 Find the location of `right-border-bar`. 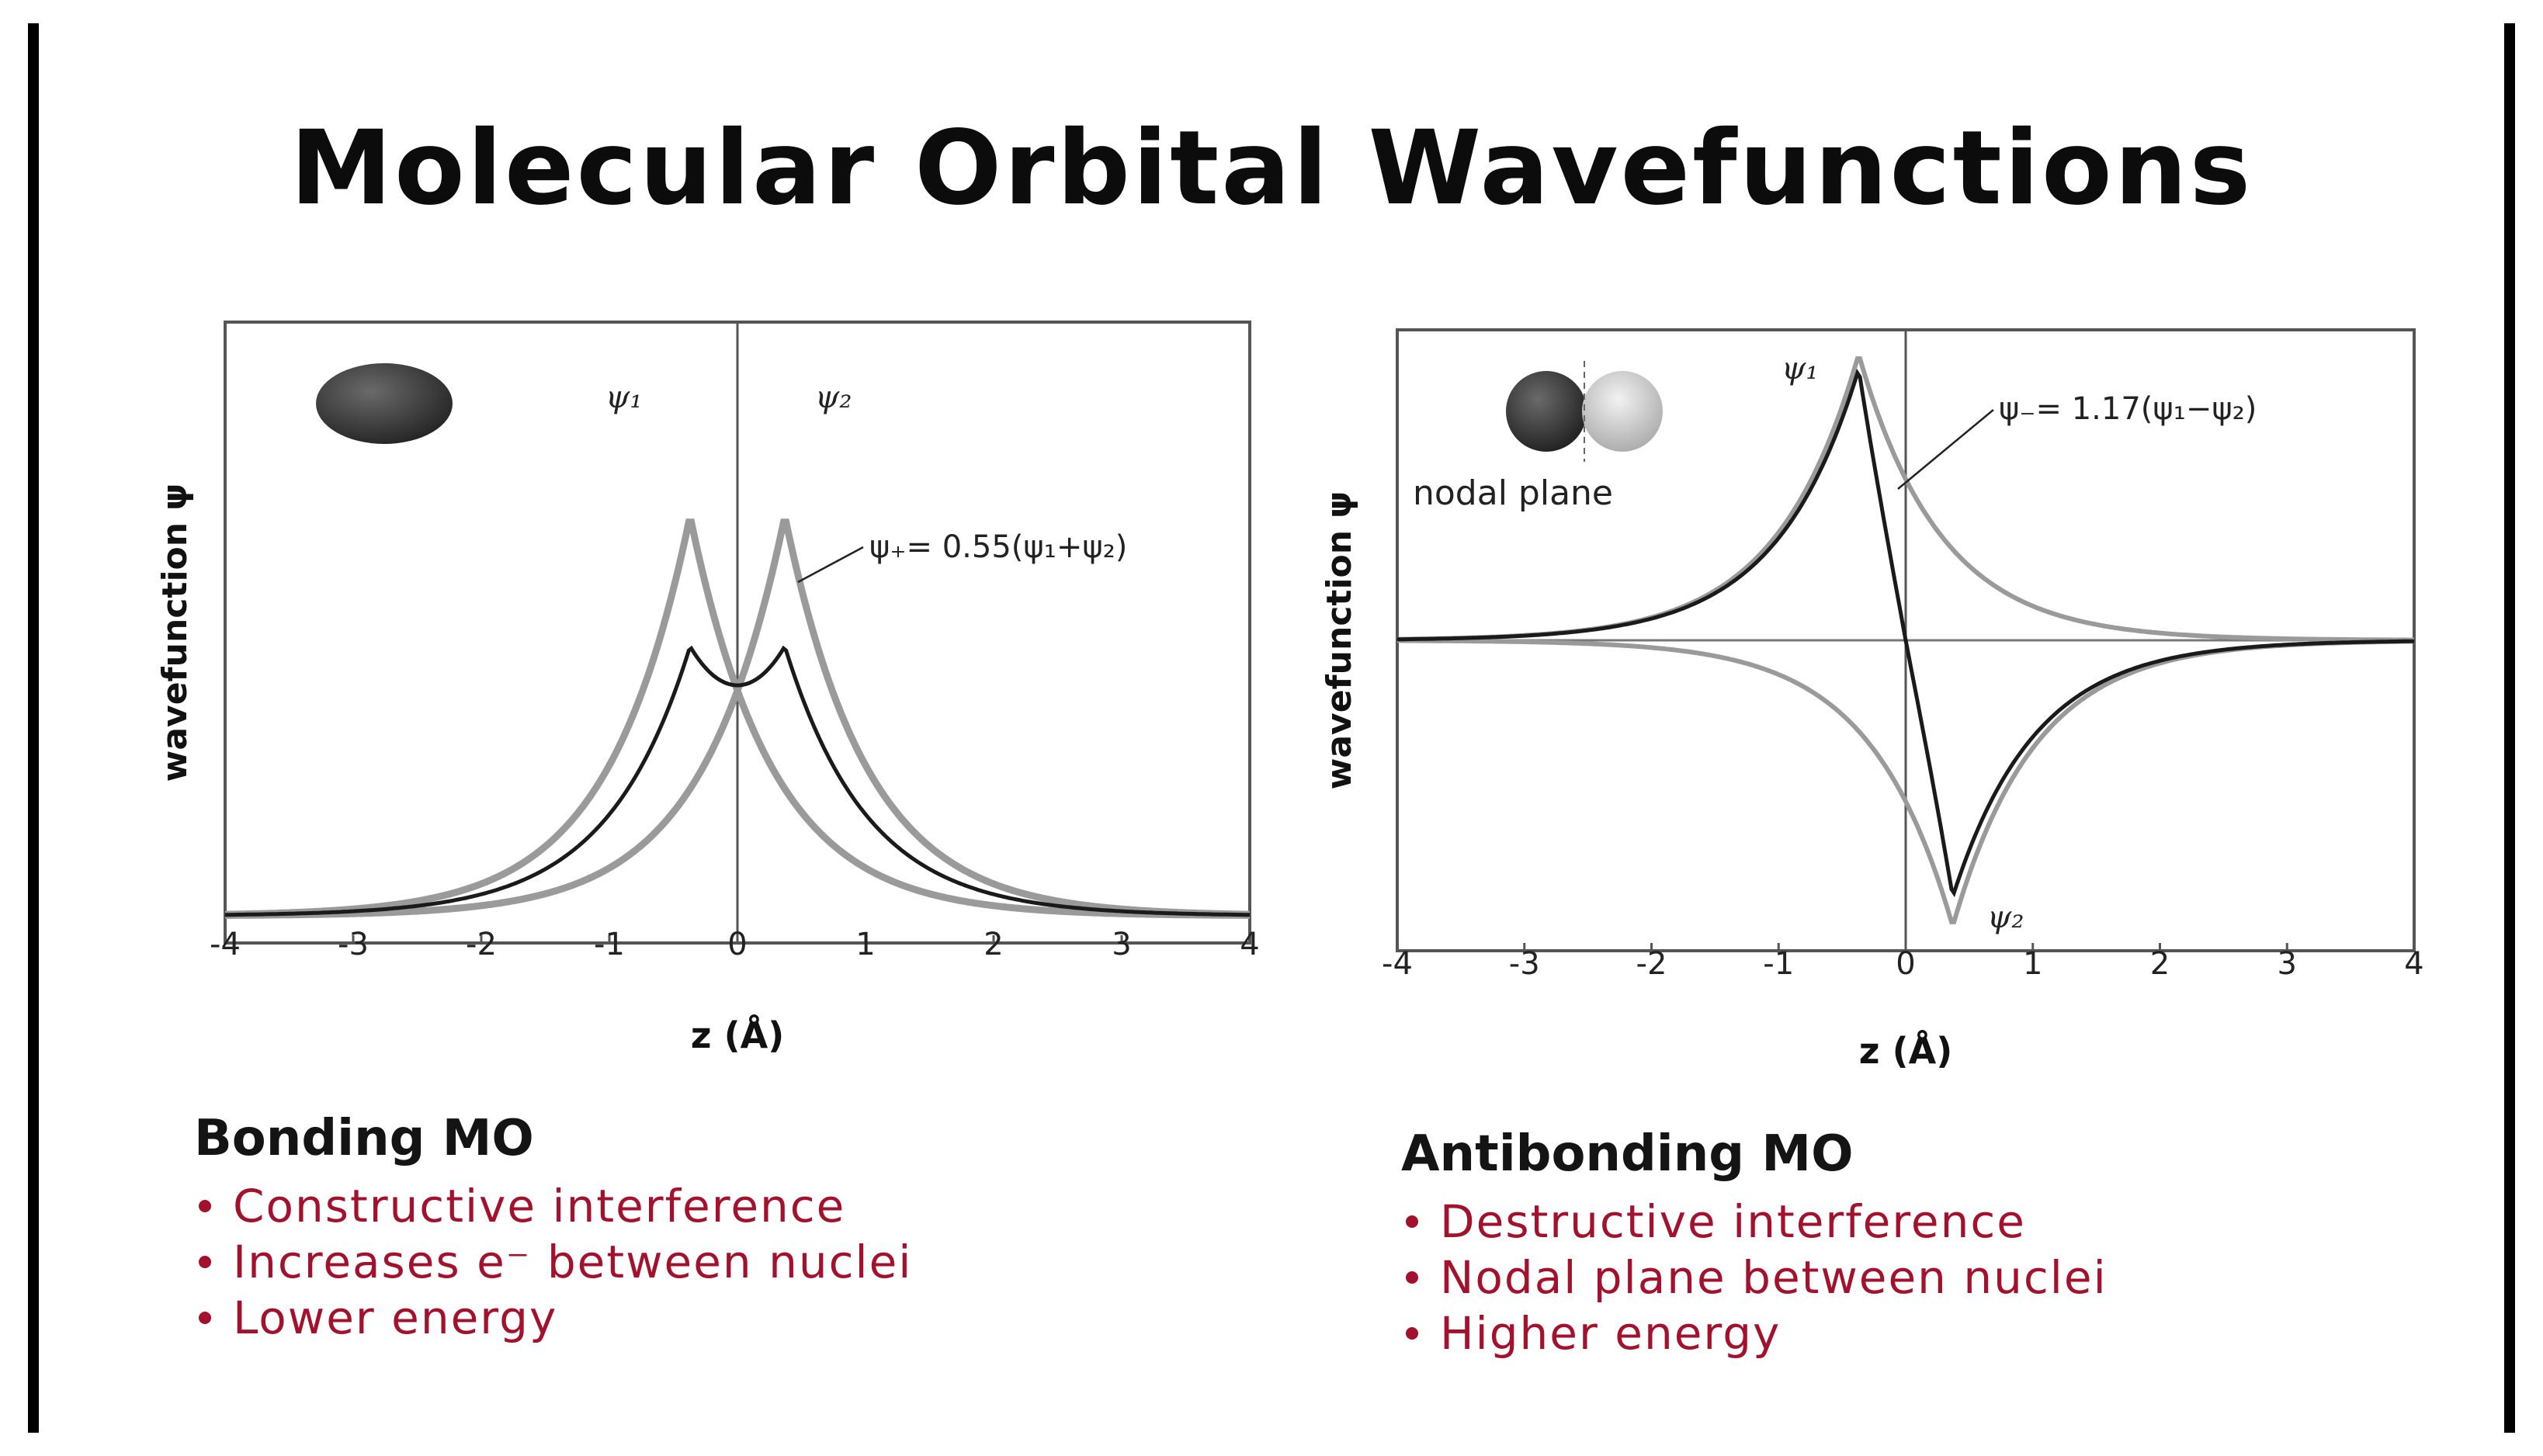

right-border-bar is located at coordinates (2509, 728).